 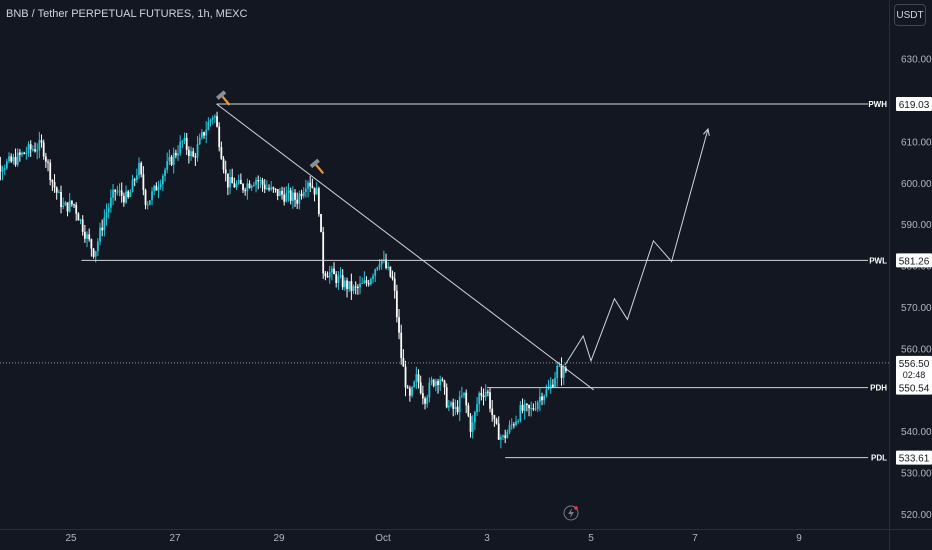 I want to click on x-tick-label: 27, so click(x=175, y=538).